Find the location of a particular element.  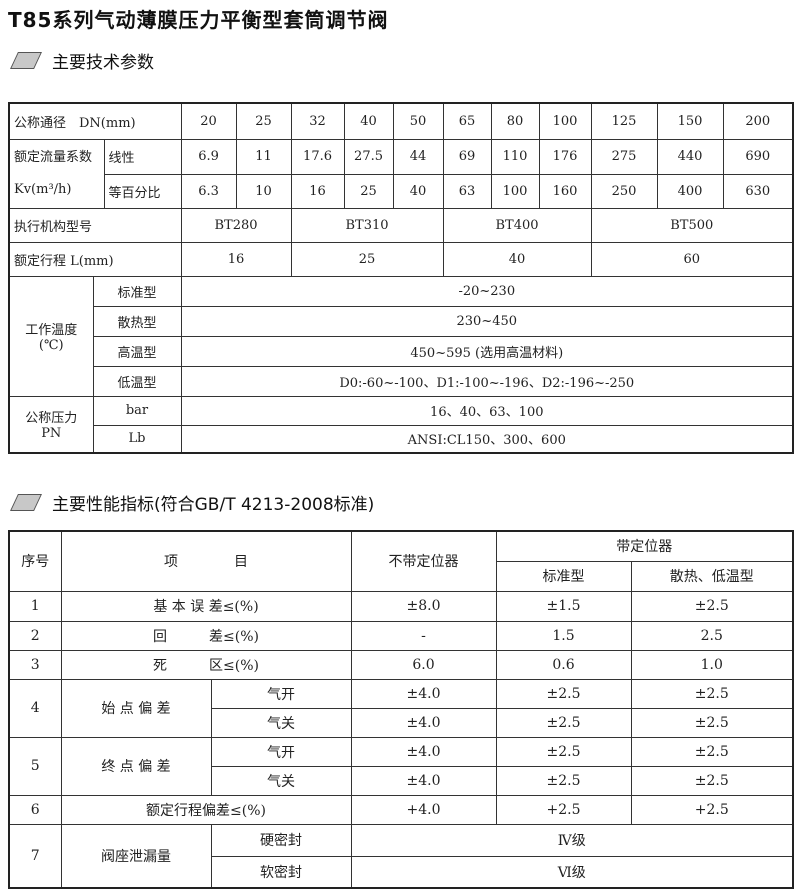

section-title: 主要技术参数 is located at coordinates (103, 63).